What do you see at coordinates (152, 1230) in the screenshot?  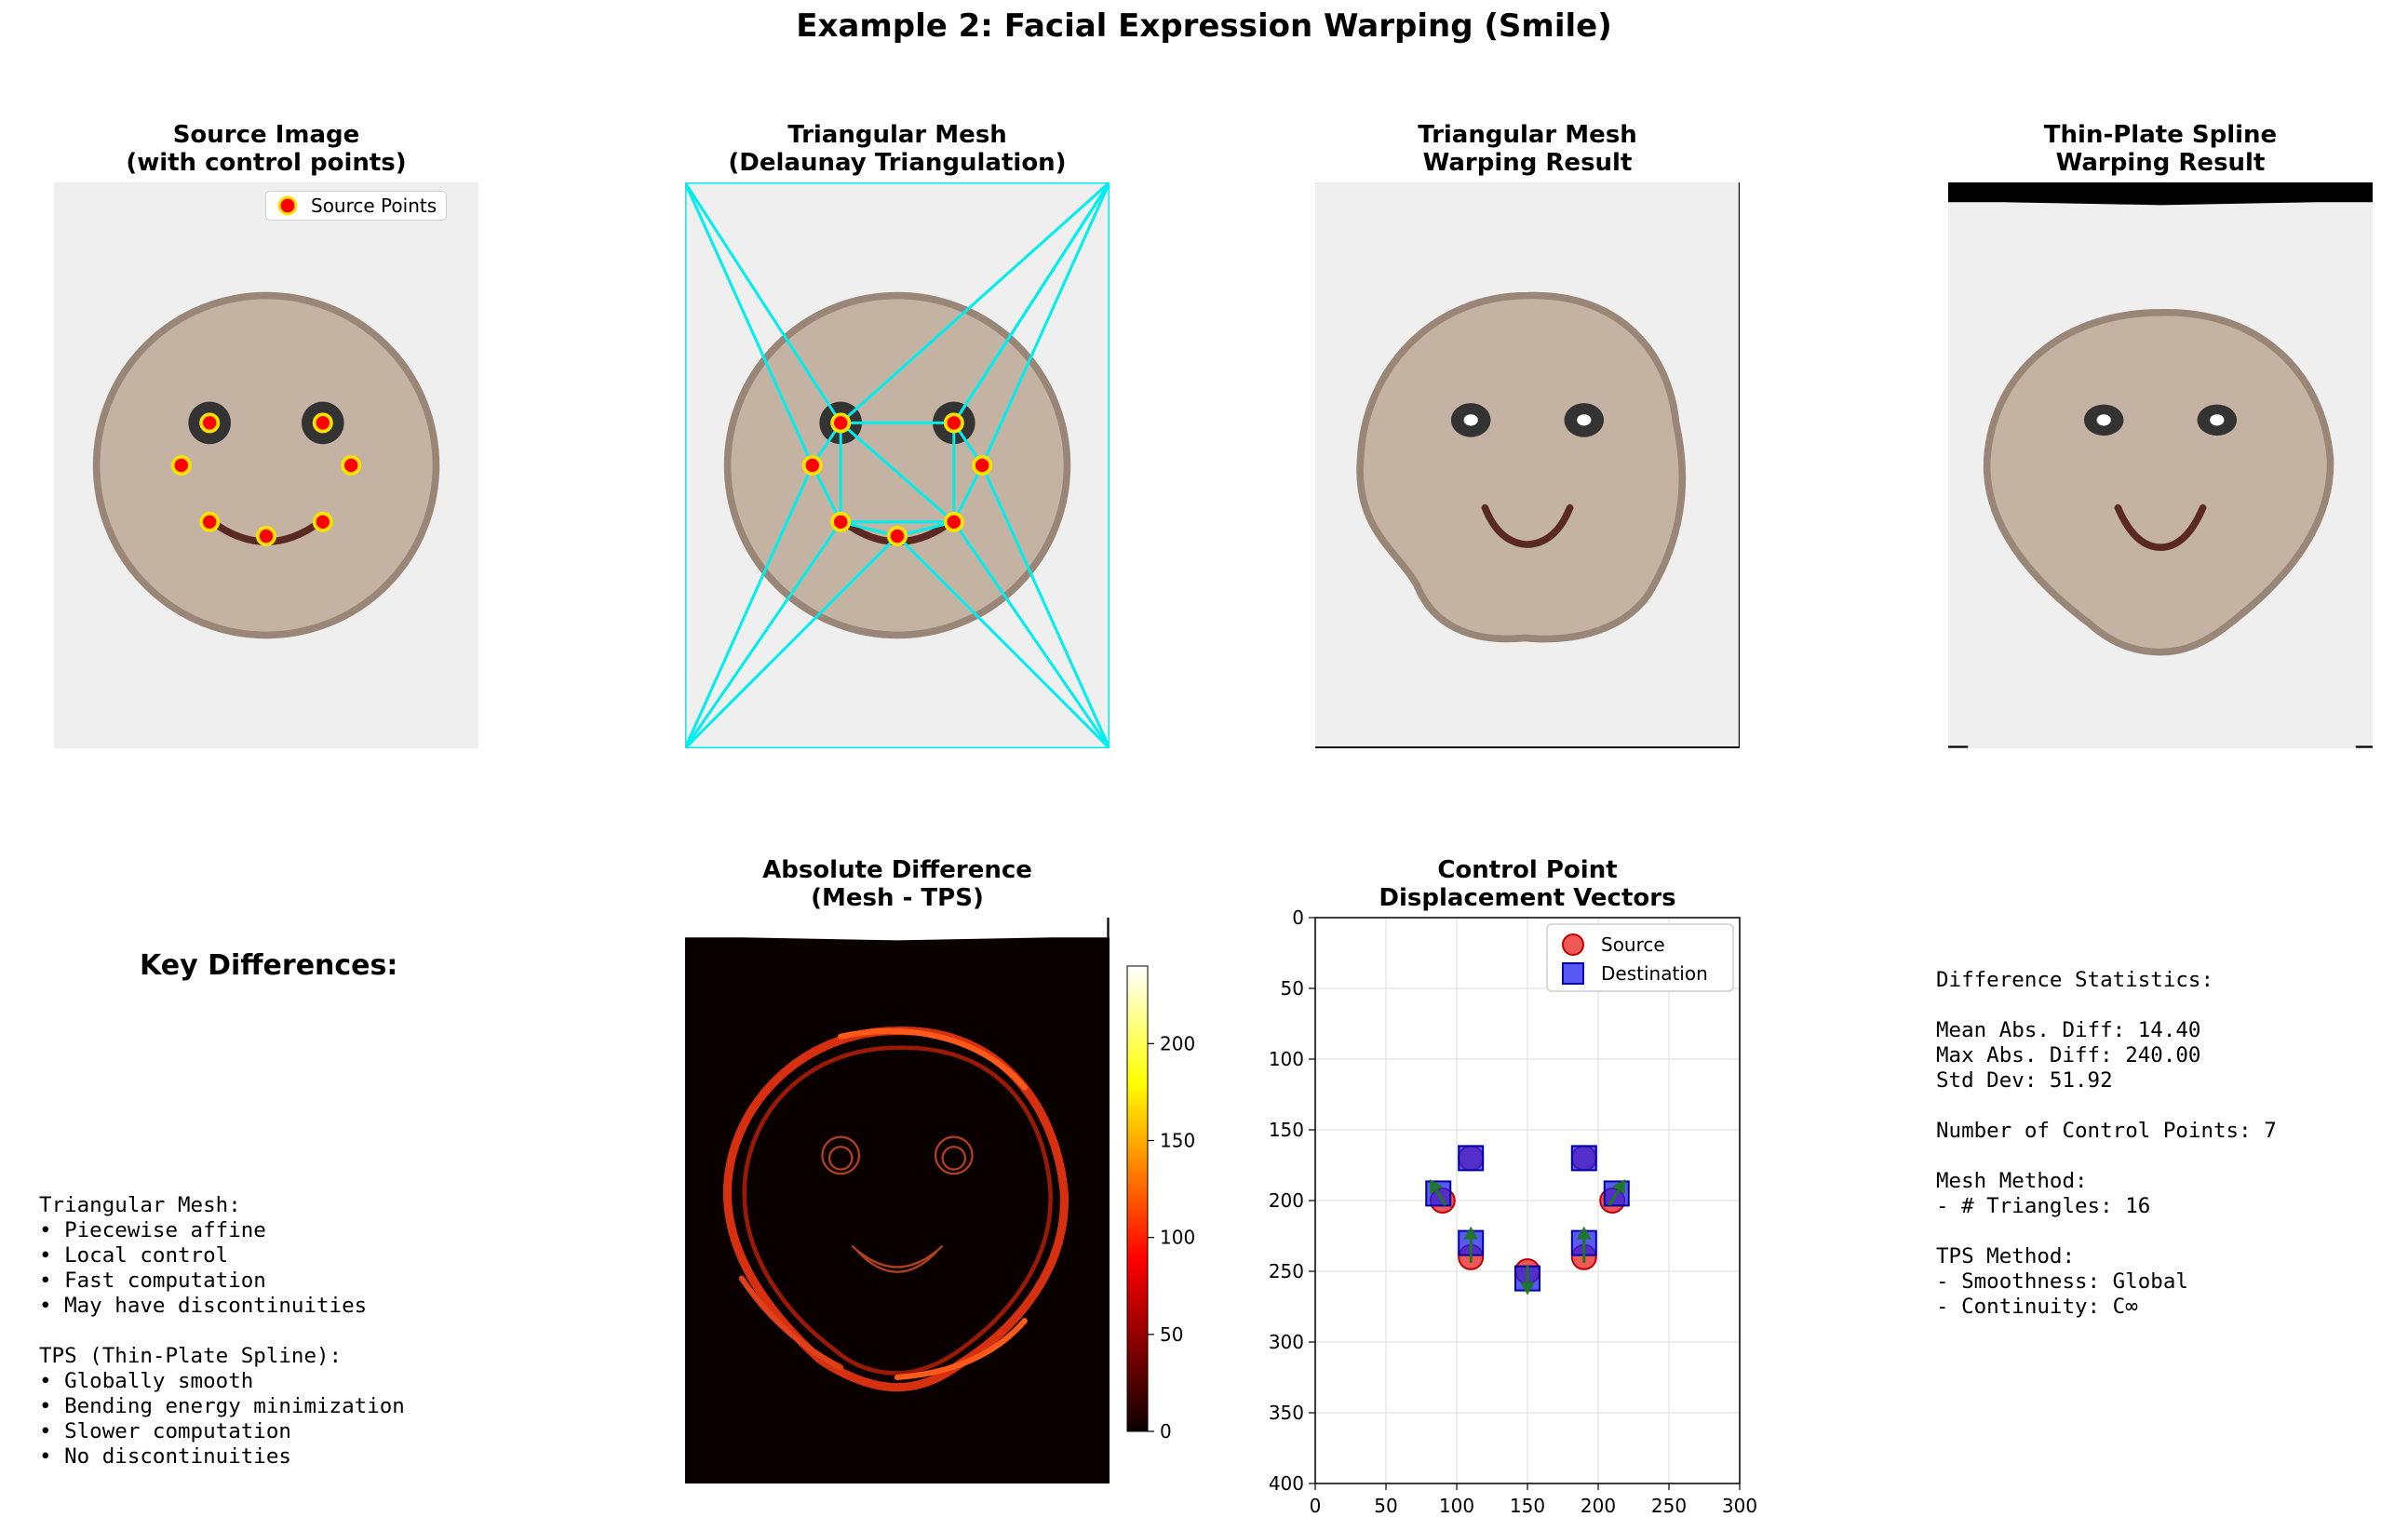 I see `text-line: • Piecewise affine` at bounding box center [152, 1230].